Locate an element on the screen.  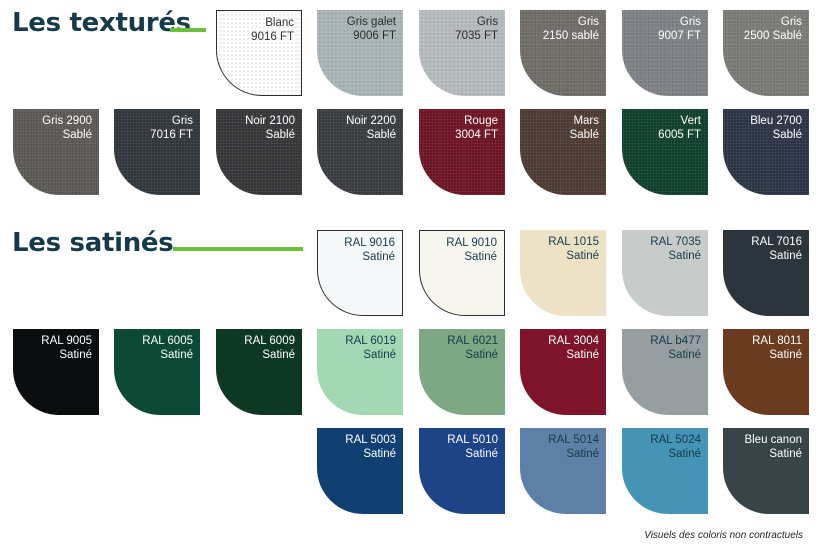
swatch-color-name: RAL 5003 is located at coordinates (370, 440).